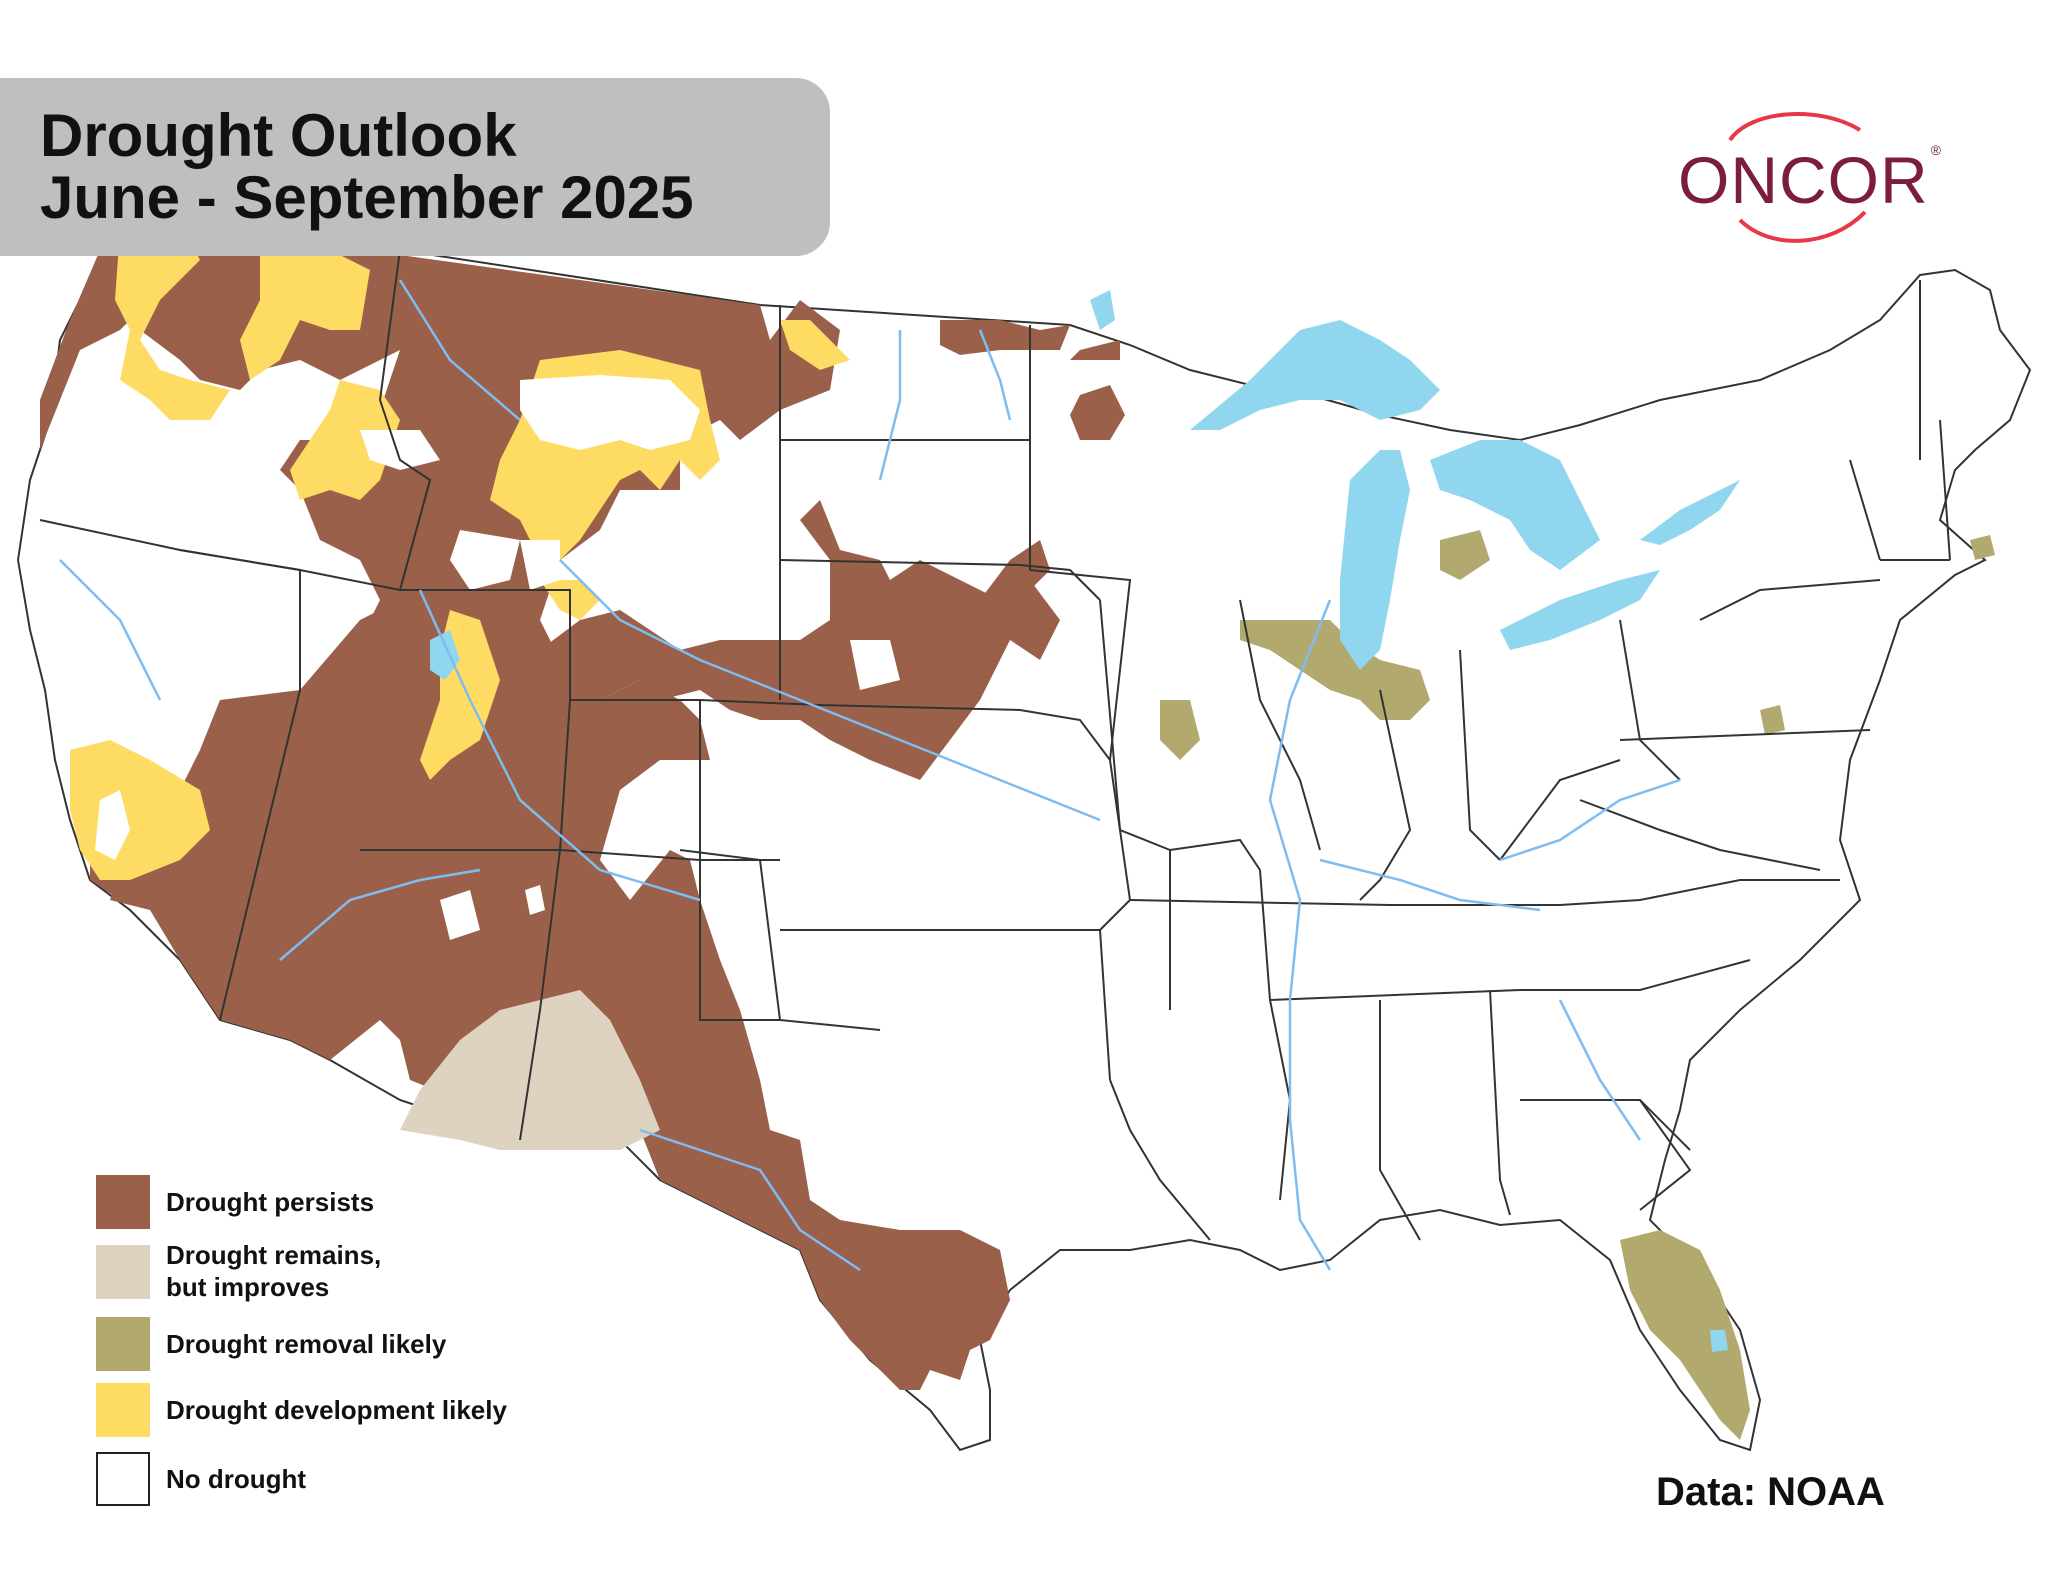 The image size is (2048, 1582). I want to click on legend-item-drought-persists: Drought persists, so click(356, 1205).